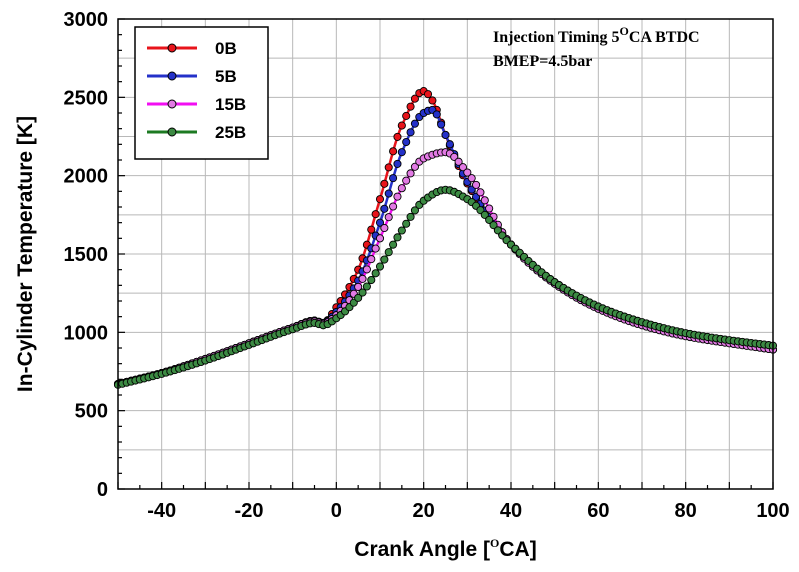 The image size is (799, 572). I want to click on x-tick-label: -40, so click(161, 511).